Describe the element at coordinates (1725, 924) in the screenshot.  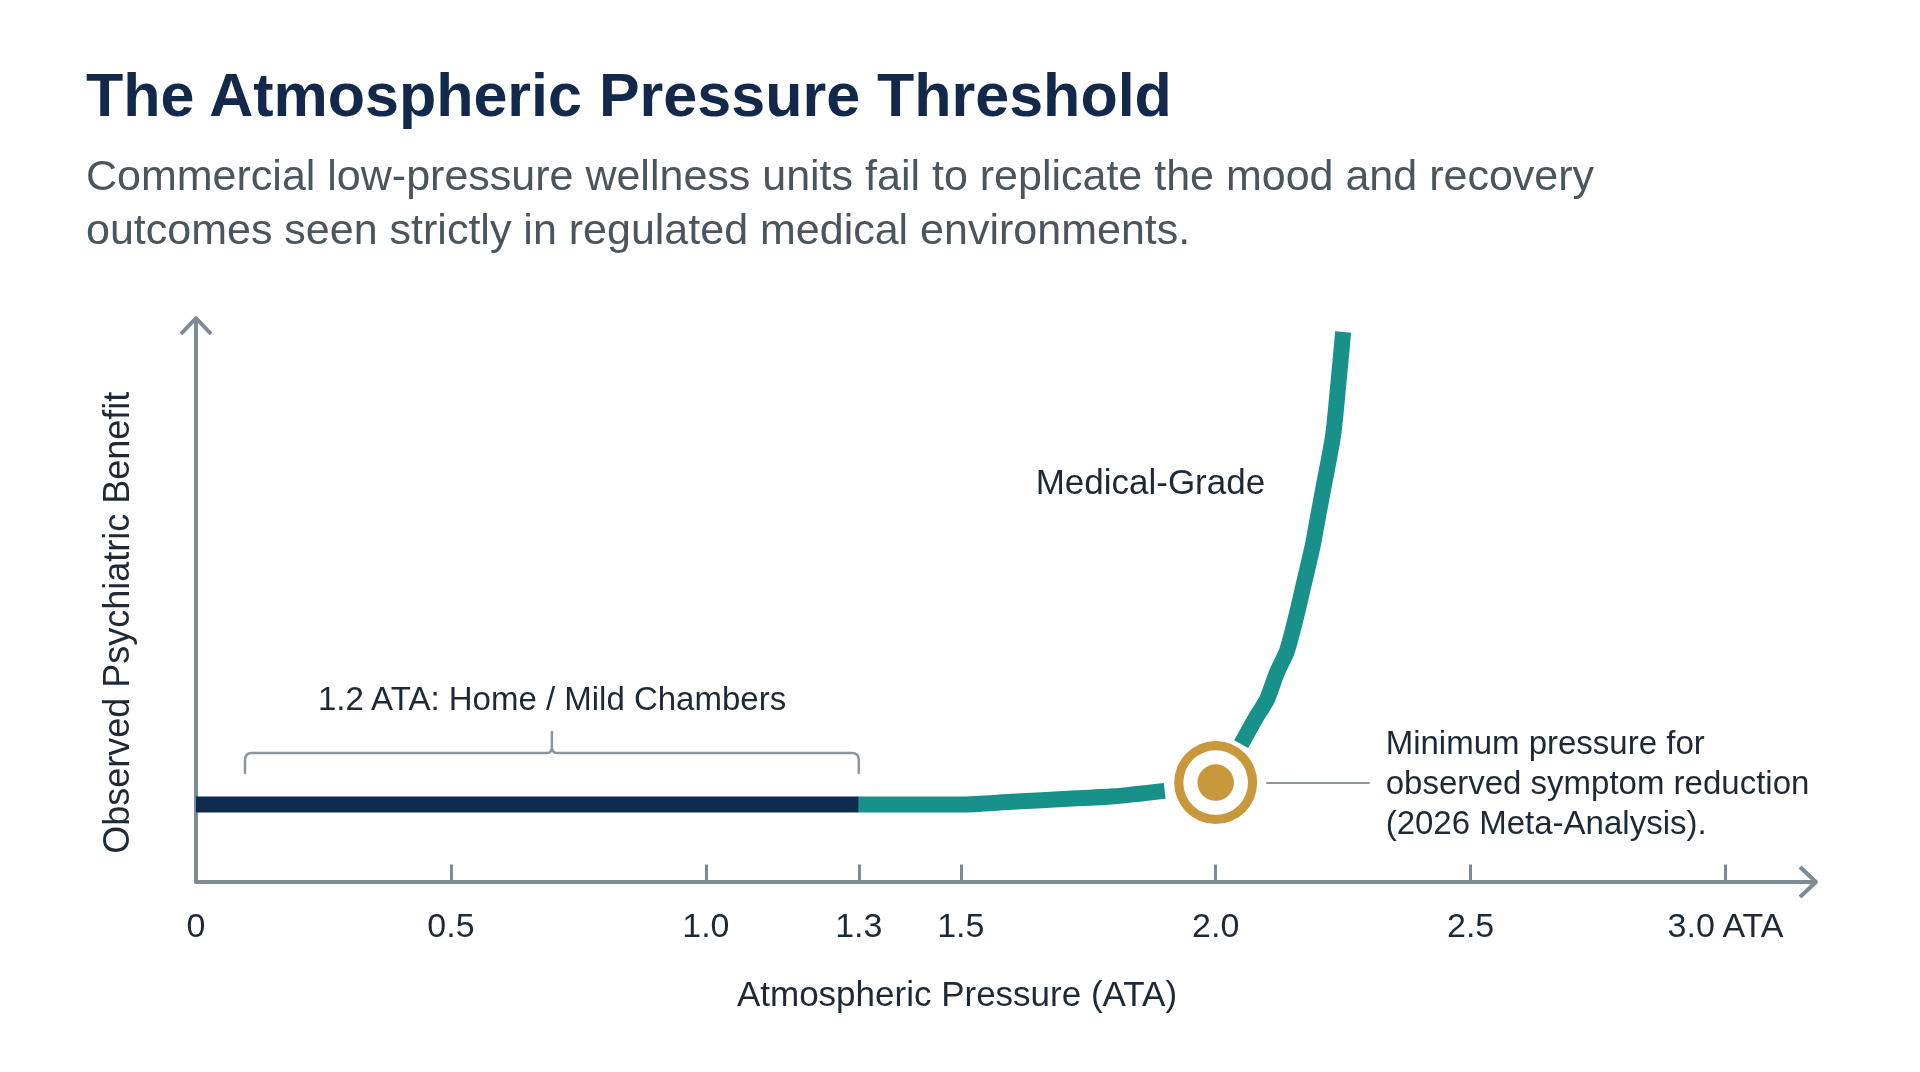
I see `x-tick-label: 3.0 ATA` at that location.